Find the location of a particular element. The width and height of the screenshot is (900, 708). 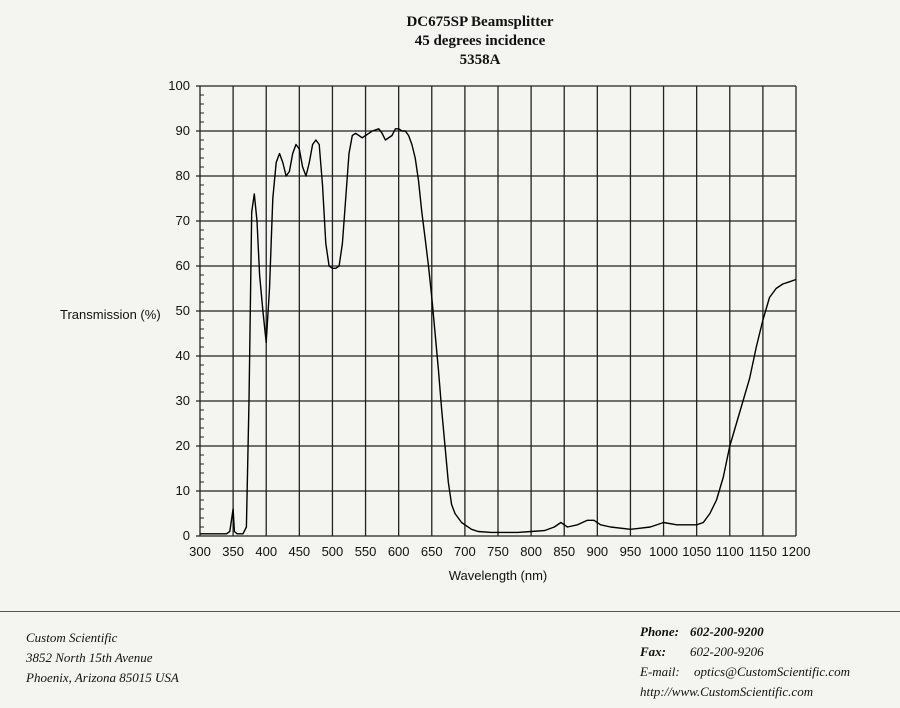

x-tick-label: 600 is located at coordinates (399, 551).